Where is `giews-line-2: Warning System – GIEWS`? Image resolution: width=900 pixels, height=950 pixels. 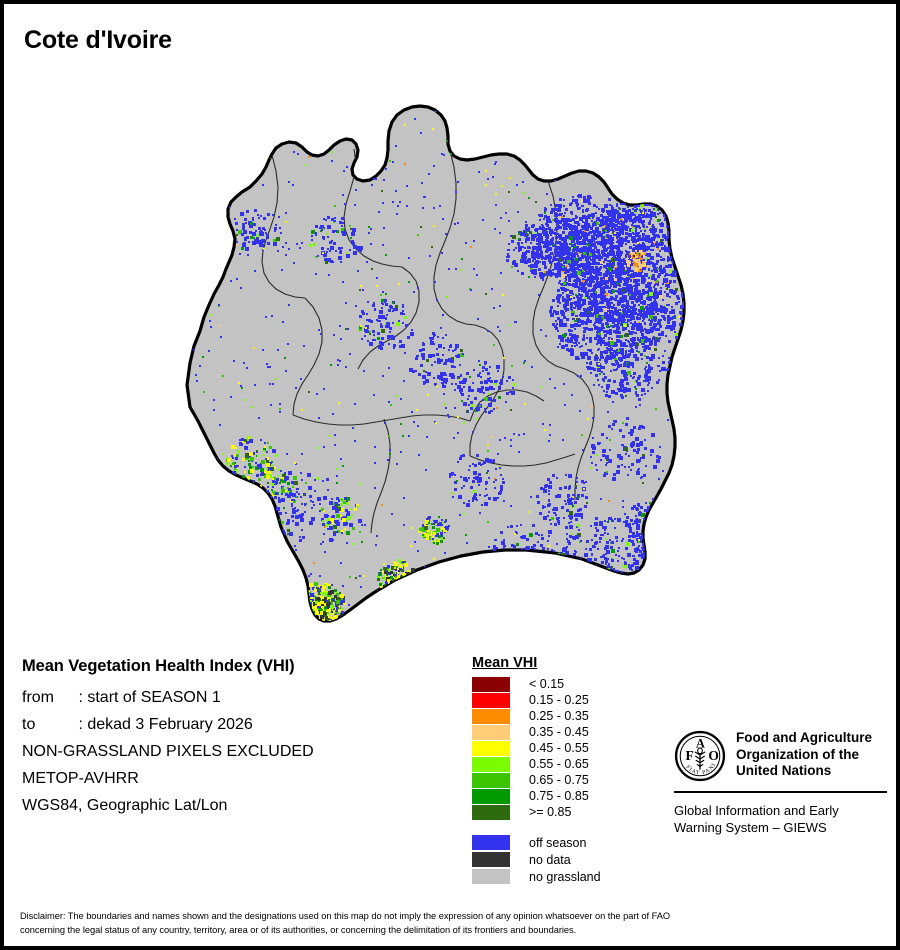 giews-line-2: Warning System – GIEWS is located at coordinates (750, 827).